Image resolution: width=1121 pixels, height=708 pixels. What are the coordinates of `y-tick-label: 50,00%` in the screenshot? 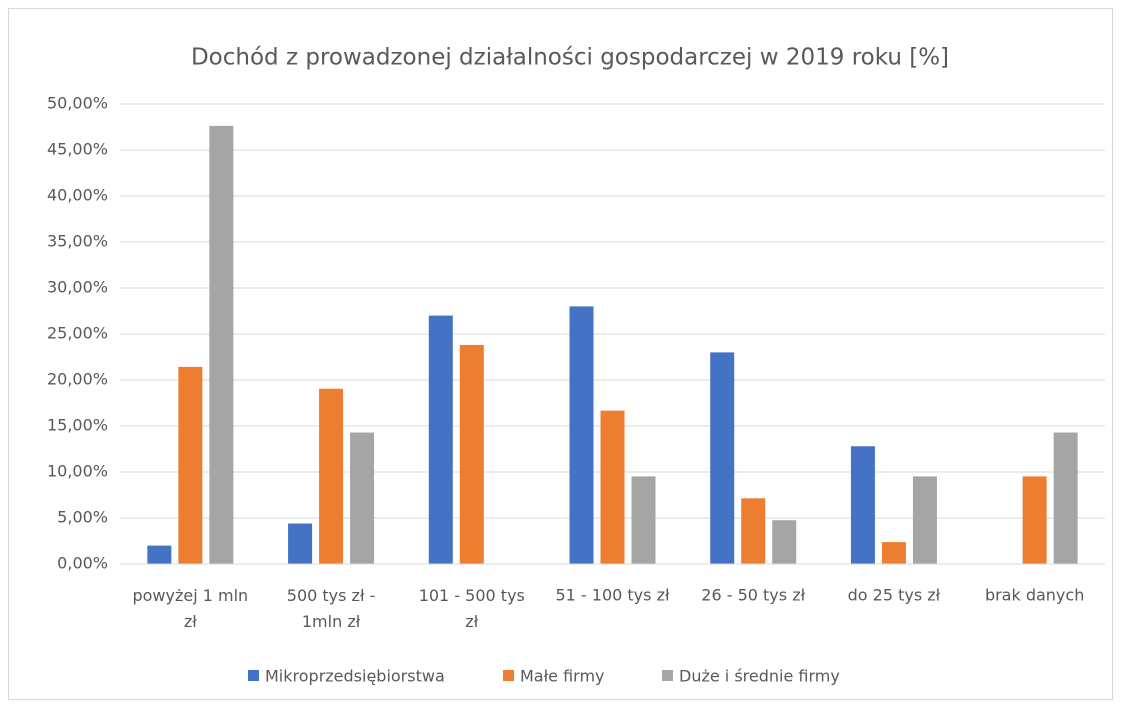 It's located at (77, 103).